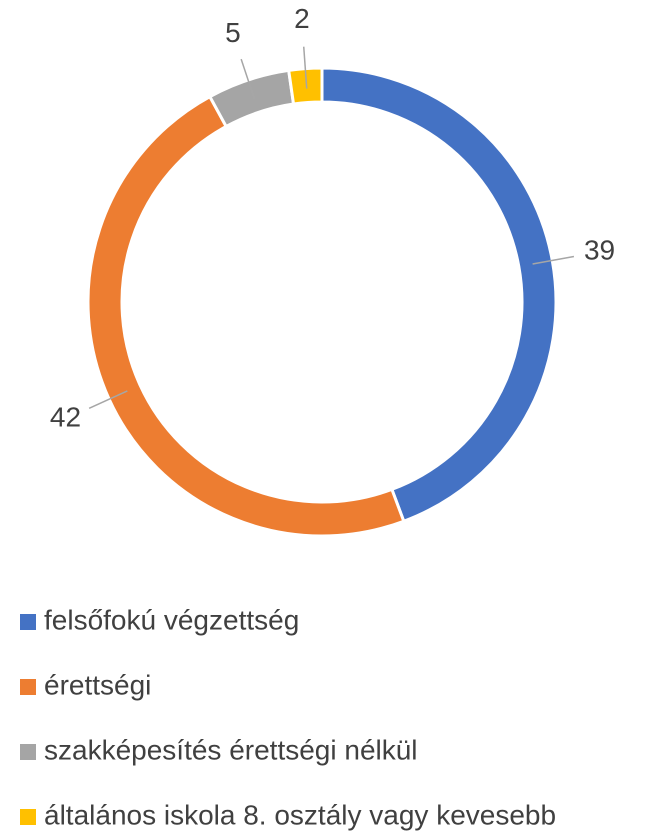 Image resolution: width=657 pixels, height=836 pixels. What do you see at coordinates (97, 684) in the screenshot?
I see `legend-label: érettségi` at bounding box center [97, 684].